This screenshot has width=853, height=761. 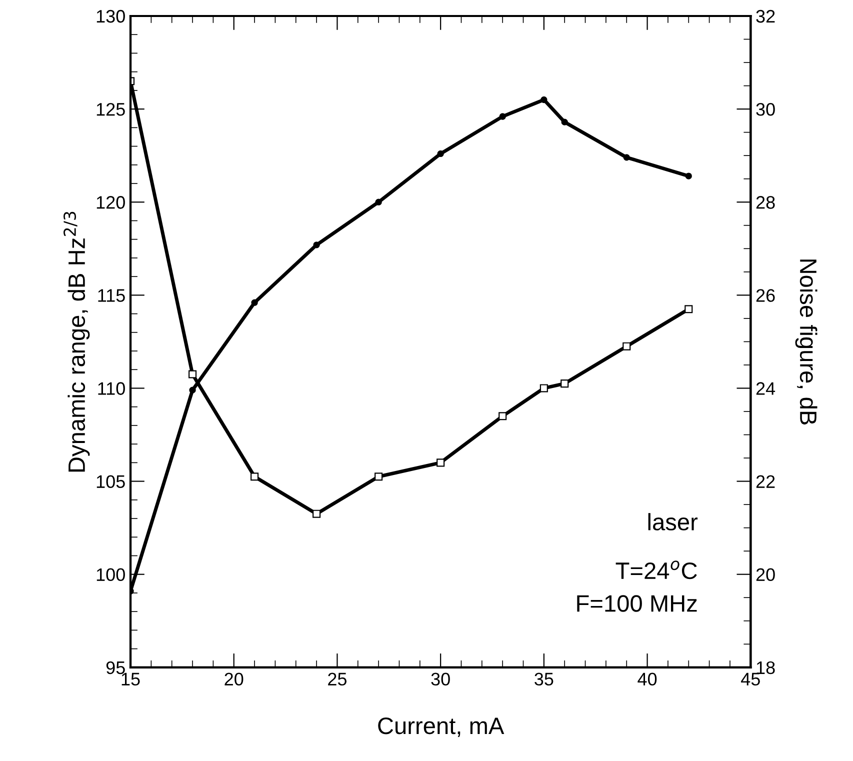 I want to click on y2-tick-label: 20, so click(x=765, y=575).